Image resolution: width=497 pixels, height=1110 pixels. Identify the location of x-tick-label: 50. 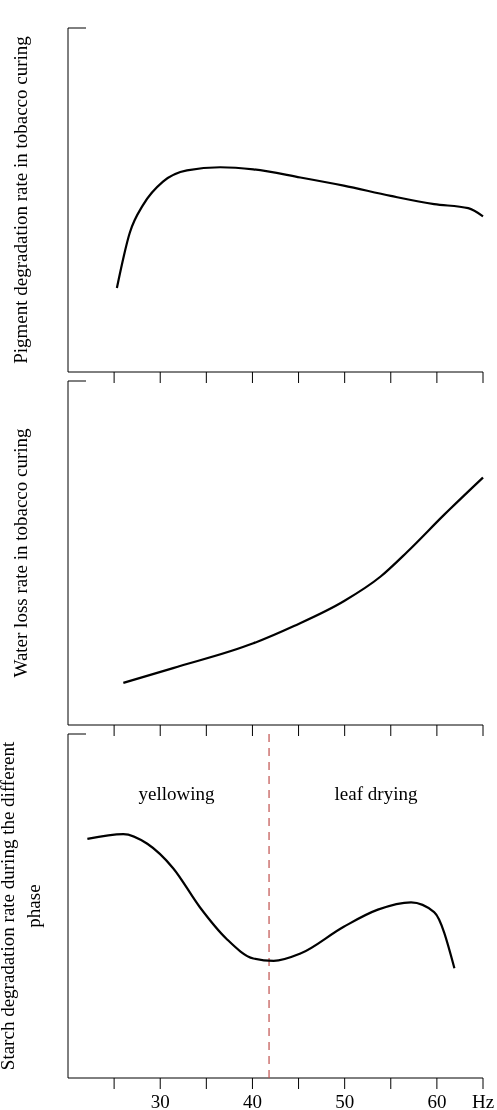
(345, 1100).